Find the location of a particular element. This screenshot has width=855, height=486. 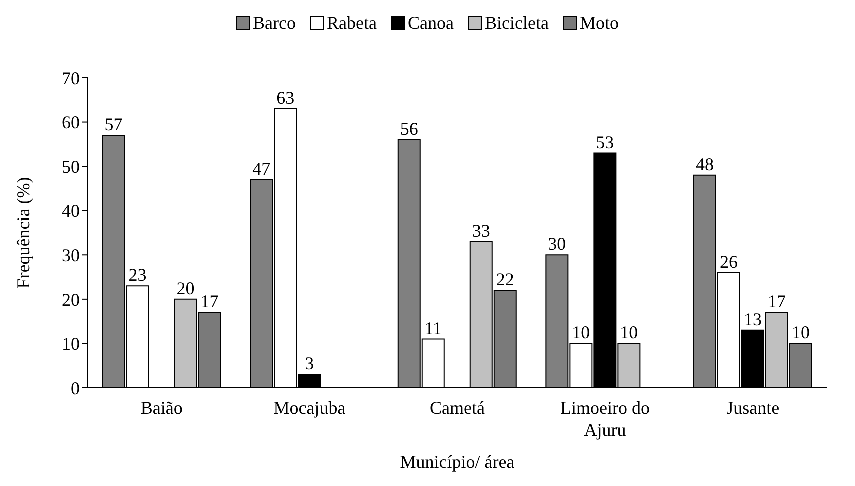

x-tick-label: Jusante is located at coordinates (753, 408).